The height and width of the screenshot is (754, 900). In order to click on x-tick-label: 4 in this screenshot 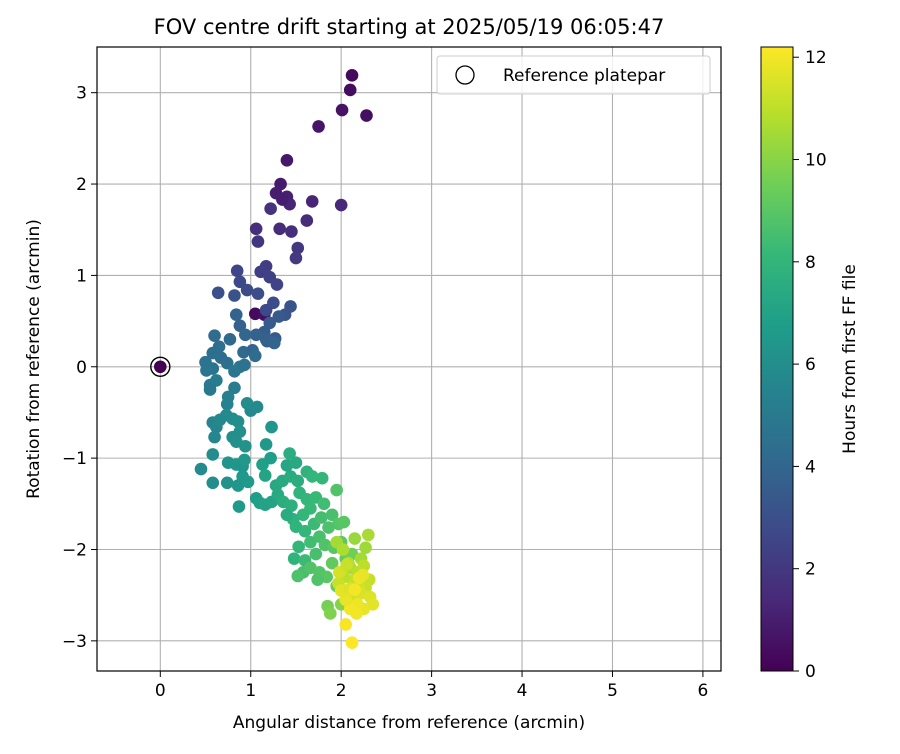, I will do `click(522, 691)`.